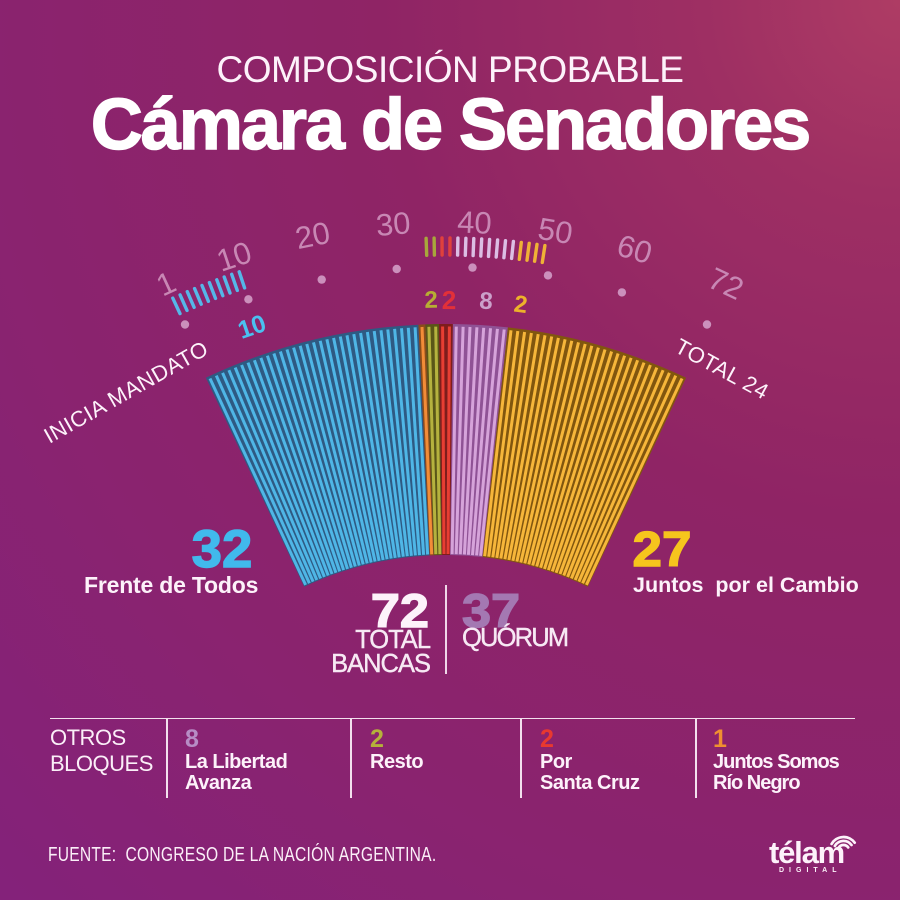 This screenshot has height=900, width=900. I want to click on svg-text: 40, so click(475, 222).